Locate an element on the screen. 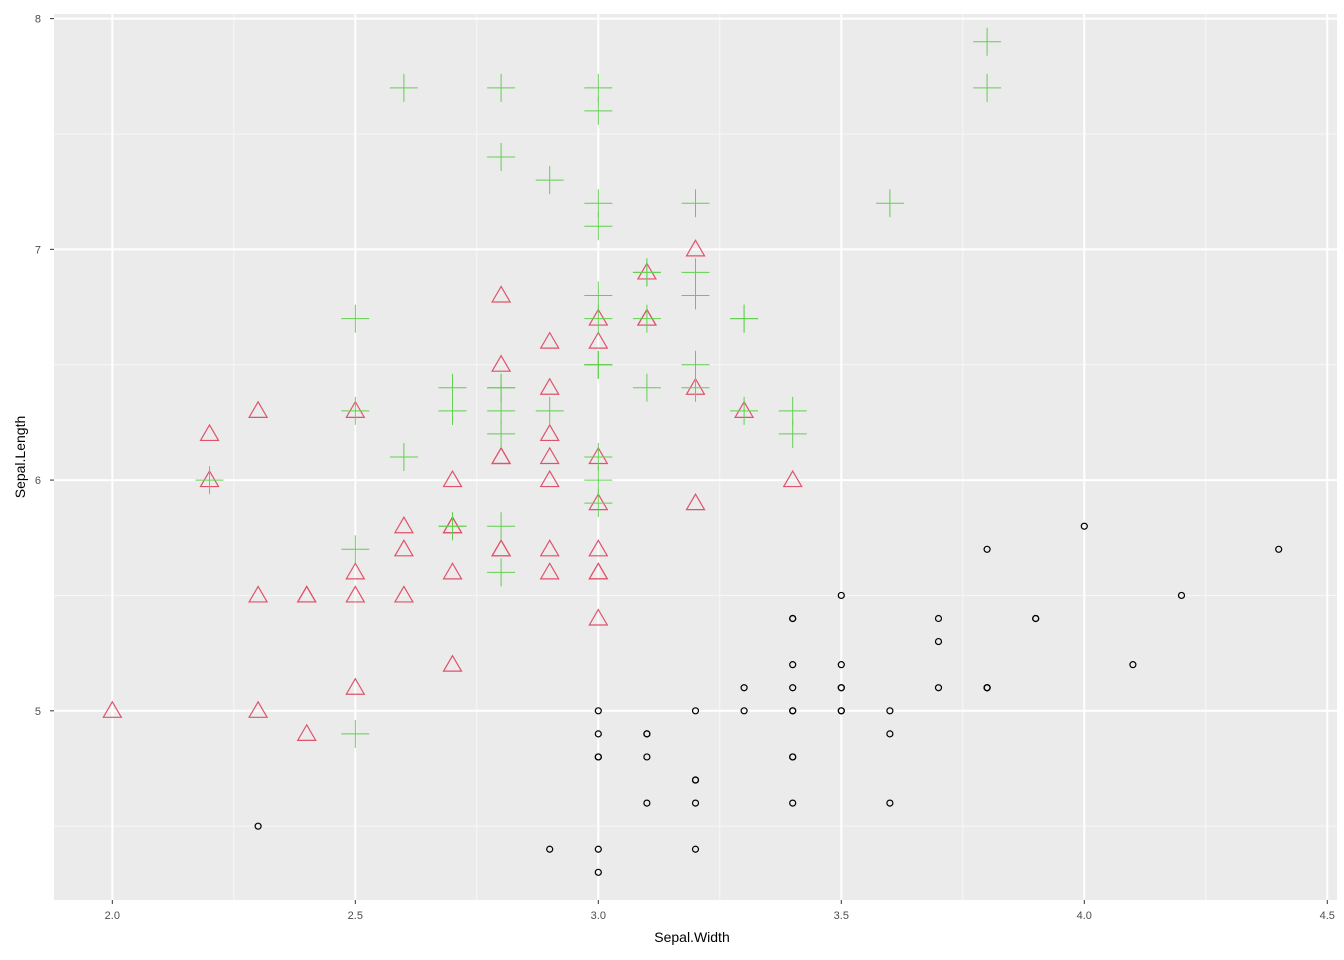  x-tick-label: 4.5 is located at coordinates (1327, 916).